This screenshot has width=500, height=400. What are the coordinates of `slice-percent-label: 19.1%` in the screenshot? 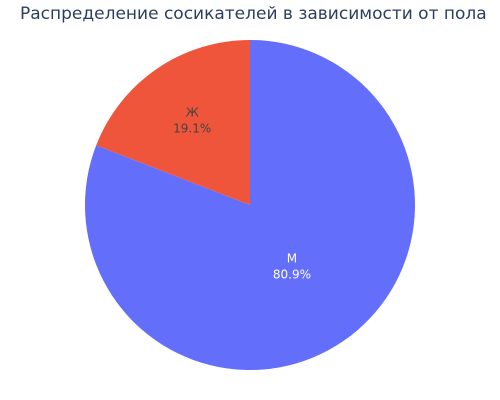 It's located at (192, 129).